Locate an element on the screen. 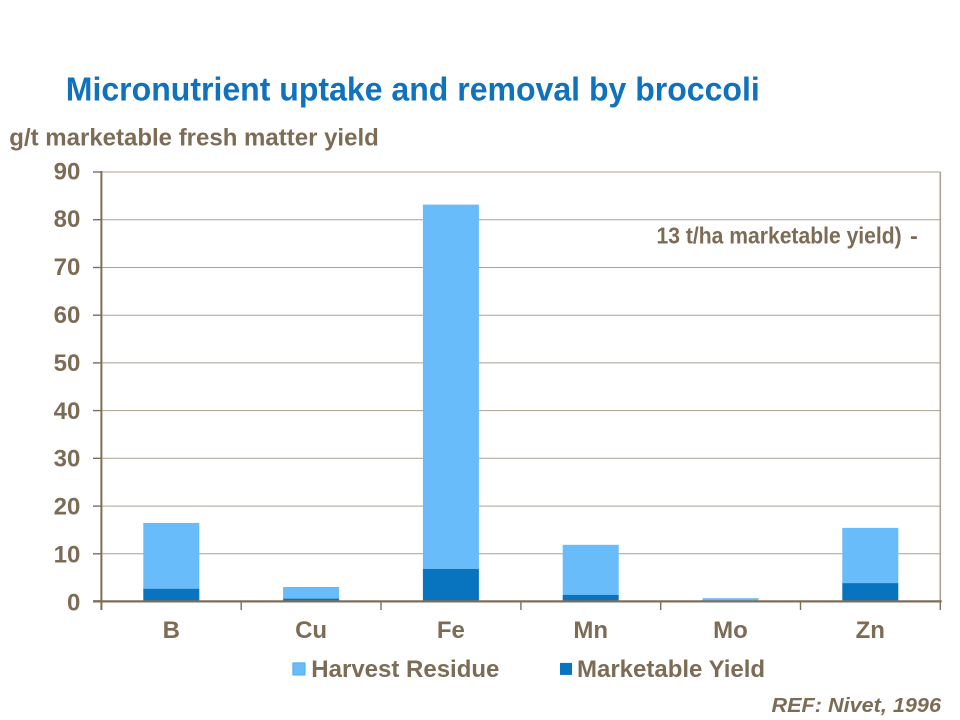  svg-text: 20 is located at coordinates (67, 507).